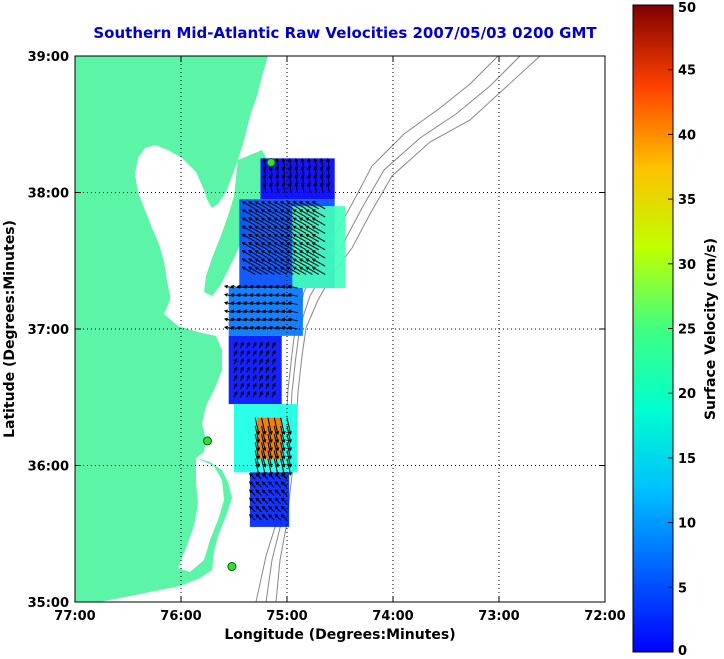  I want to click on colorbar-tick-label: 40, so click(687, 135).